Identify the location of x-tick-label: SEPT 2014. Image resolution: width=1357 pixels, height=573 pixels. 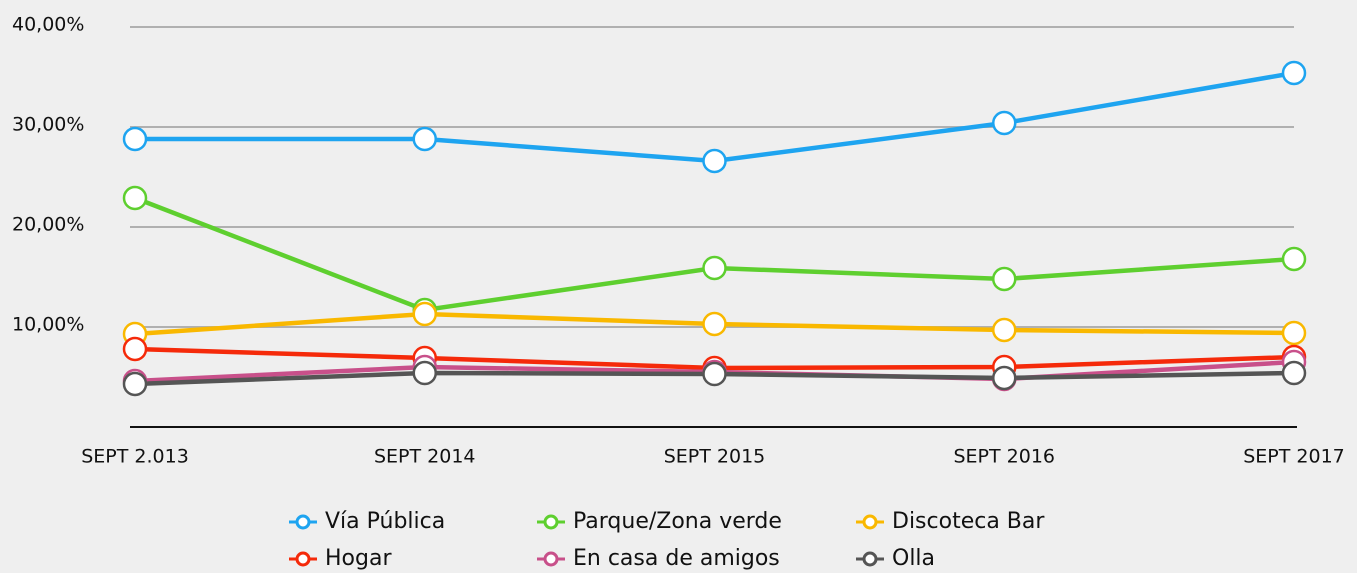
(425, 457).